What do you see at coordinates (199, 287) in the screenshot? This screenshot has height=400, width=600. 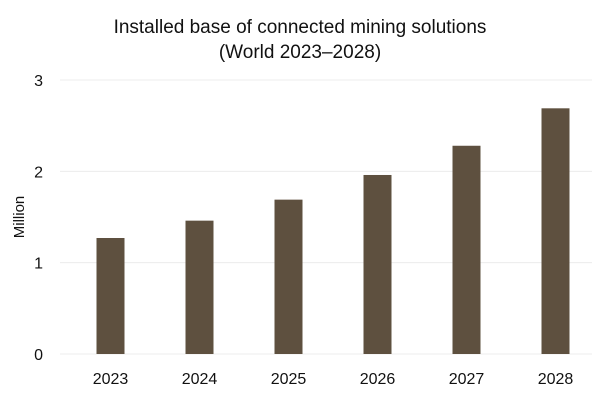 I see `bar-2024` at bounding box center [199, 287].